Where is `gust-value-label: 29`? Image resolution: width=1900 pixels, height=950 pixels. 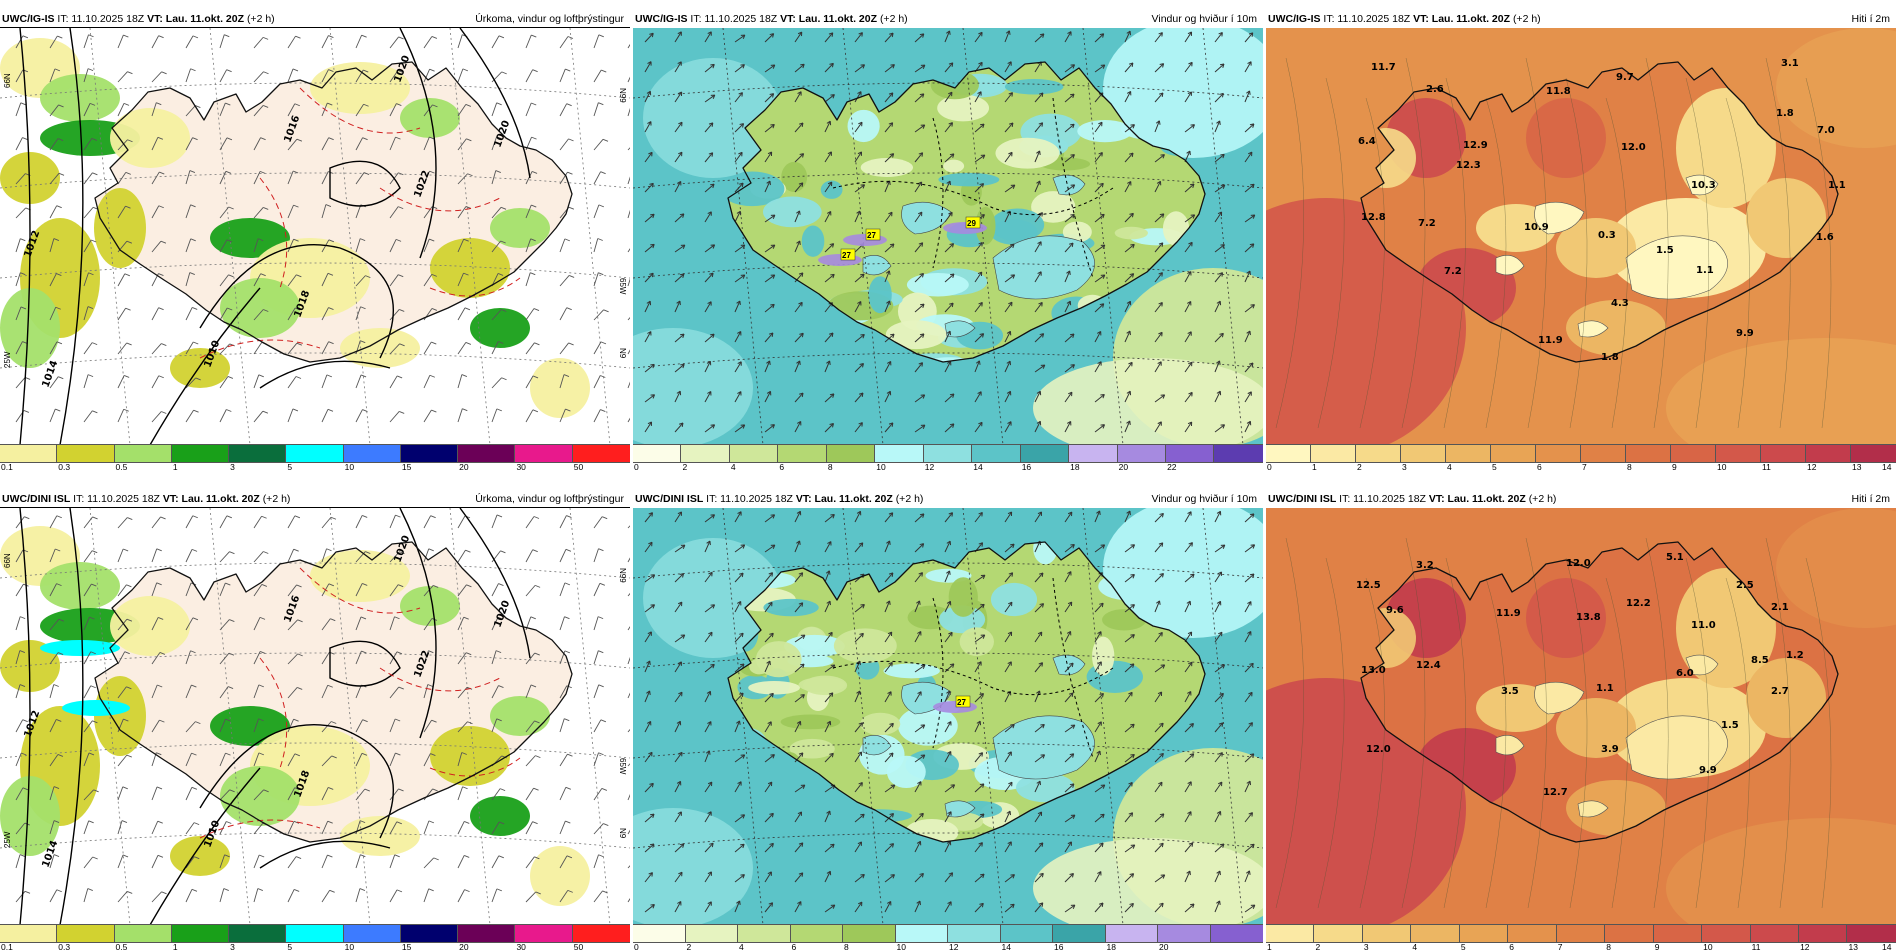 gust-value-label: 29 is located at coordinates (971, 223).